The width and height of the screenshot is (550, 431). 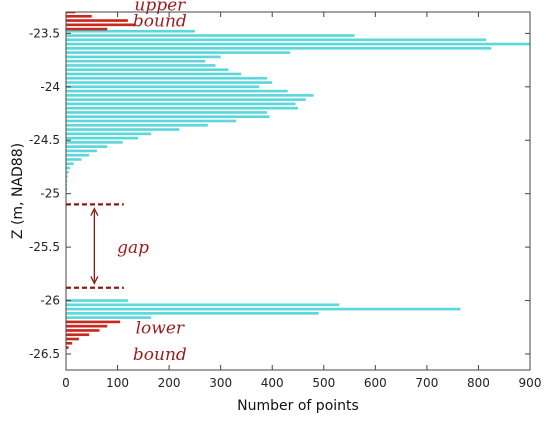 What do you see at coordinates (478, 383) in the screenshot?
I see `x-tick-label-8: 800` at bounding box center [478, 383].